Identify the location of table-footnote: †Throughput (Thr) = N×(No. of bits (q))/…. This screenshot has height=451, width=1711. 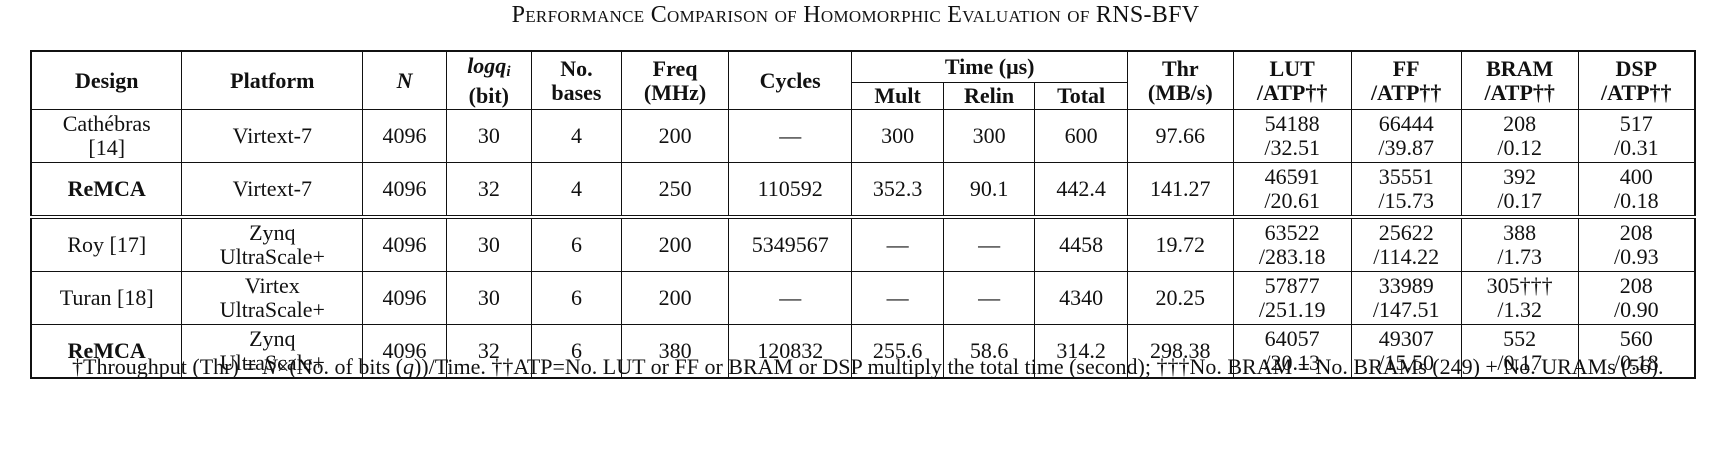
(868, 366).